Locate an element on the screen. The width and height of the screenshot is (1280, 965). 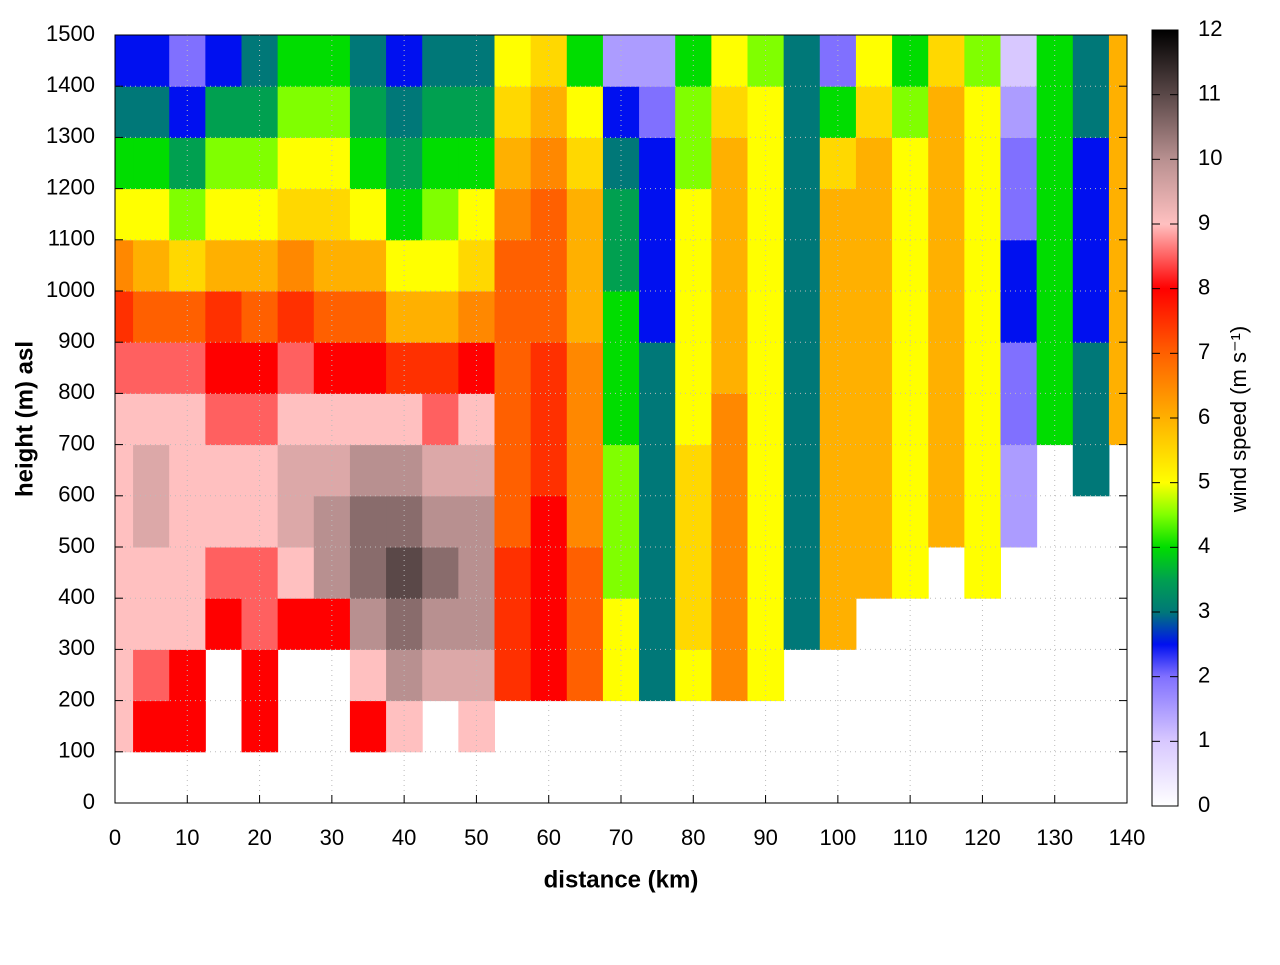
x-tick-label: 120 is located at coordinates (982, 837).